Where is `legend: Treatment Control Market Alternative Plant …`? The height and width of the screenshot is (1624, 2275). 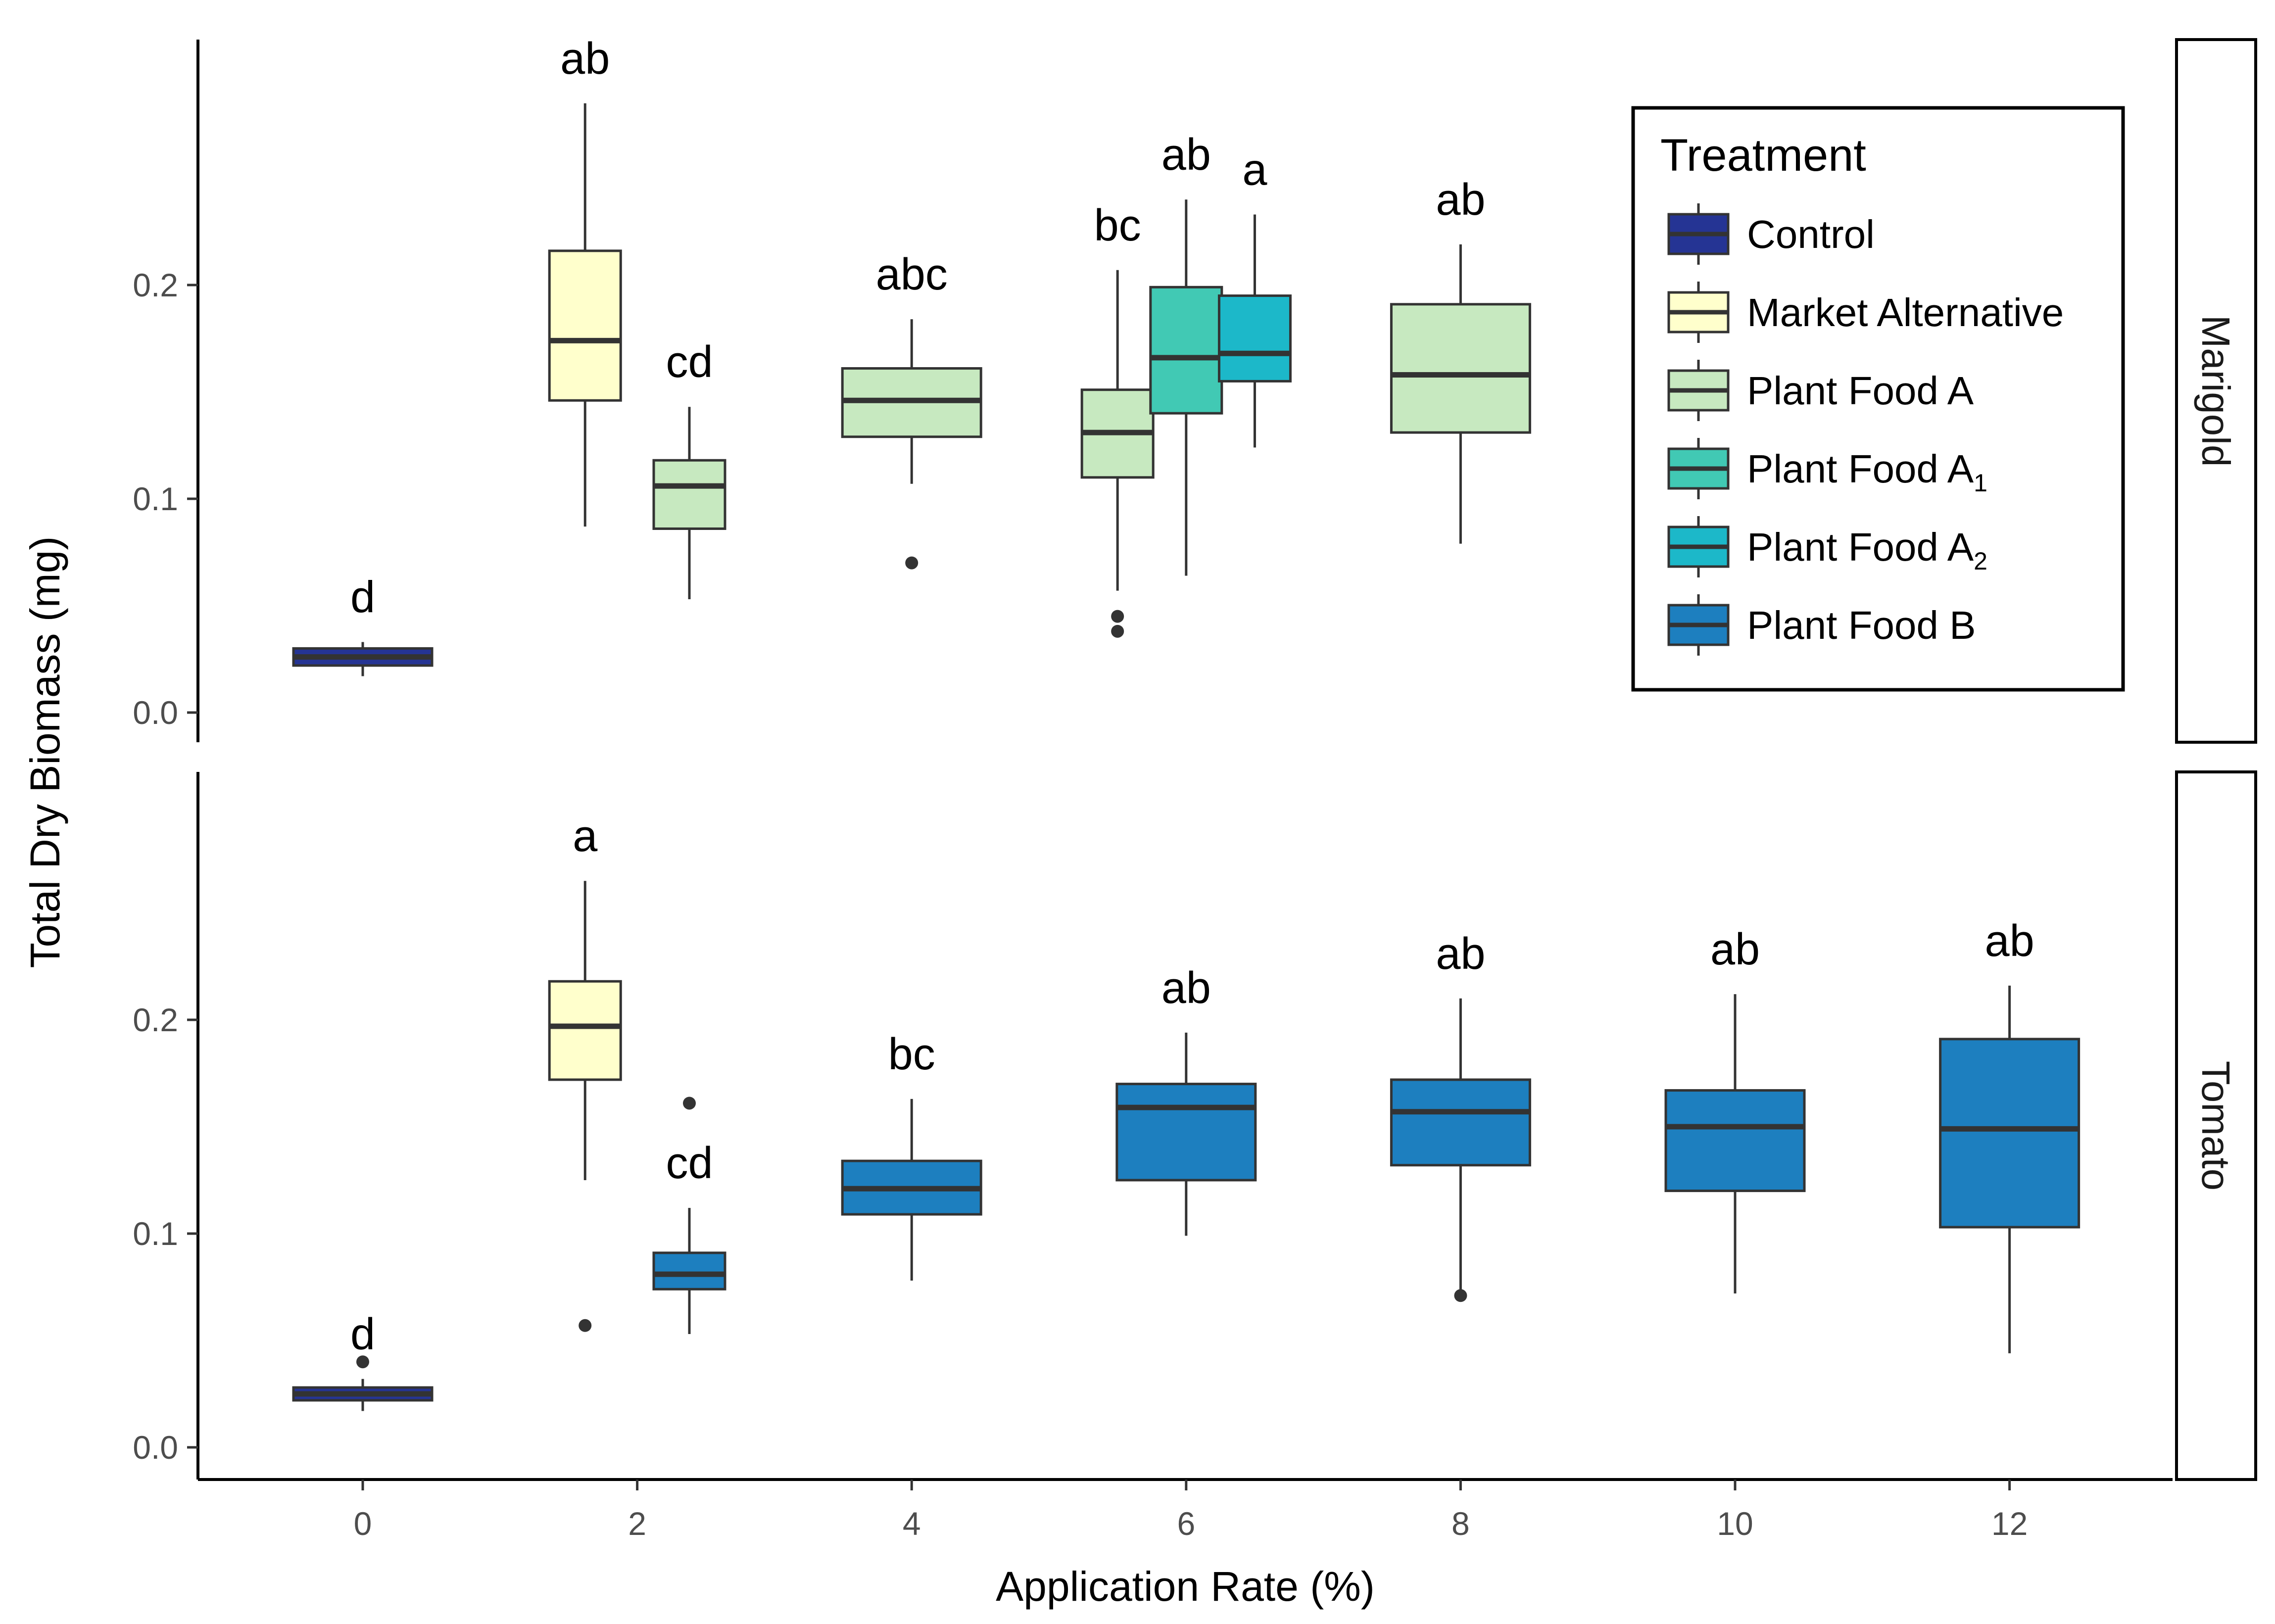
legend: Treatment Control Market Alternative Plant … is located at coordinates (1878, 399).